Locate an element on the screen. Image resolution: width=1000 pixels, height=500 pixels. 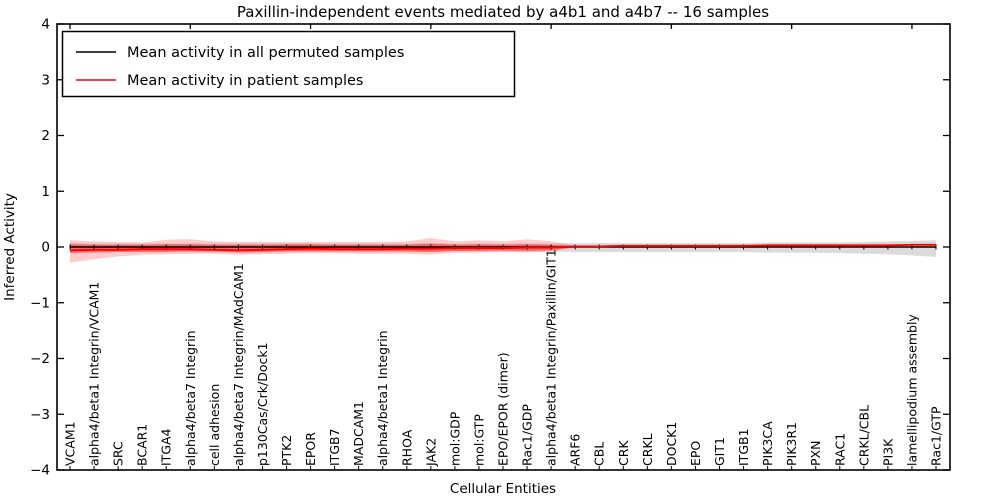
x-tick-label: BCAR1 is located at coordinates (142, 445).